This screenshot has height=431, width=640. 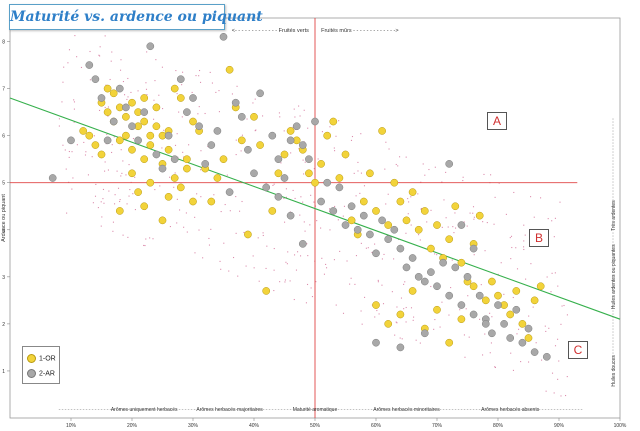 What do you see at coordinates (3, 278) in the screenshot?
I see `y-tick-label: 3` at bounding box center [3, 278].